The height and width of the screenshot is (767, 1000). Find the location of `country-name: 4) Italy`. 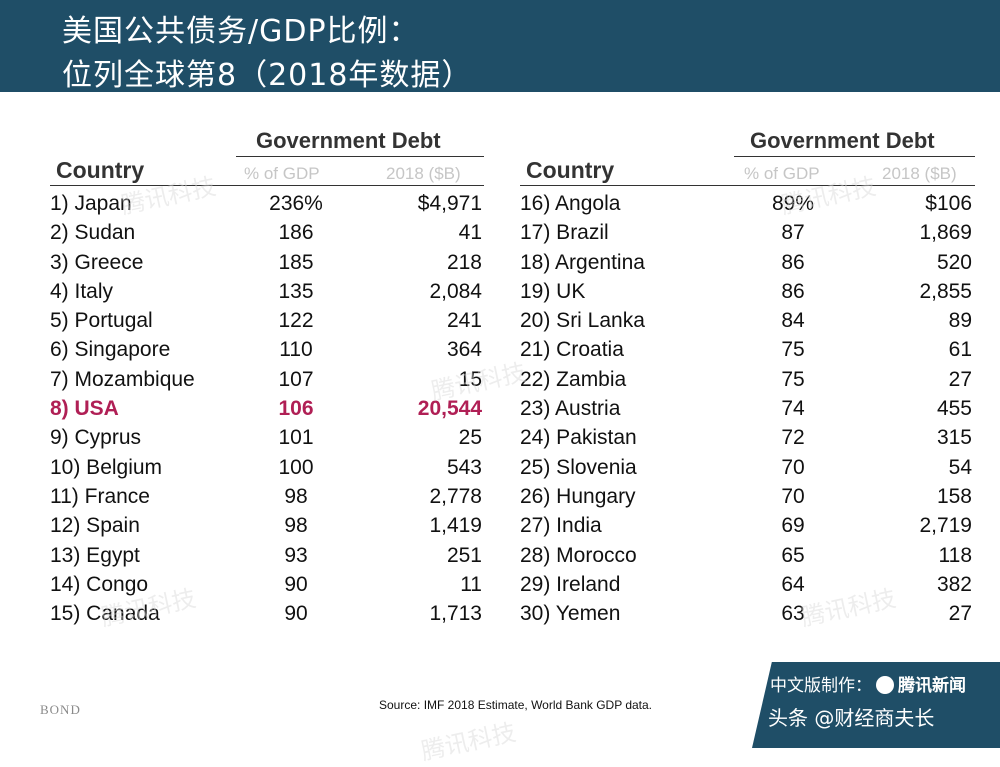

country-name: 4) Italy is located at coordinates (82, 291).